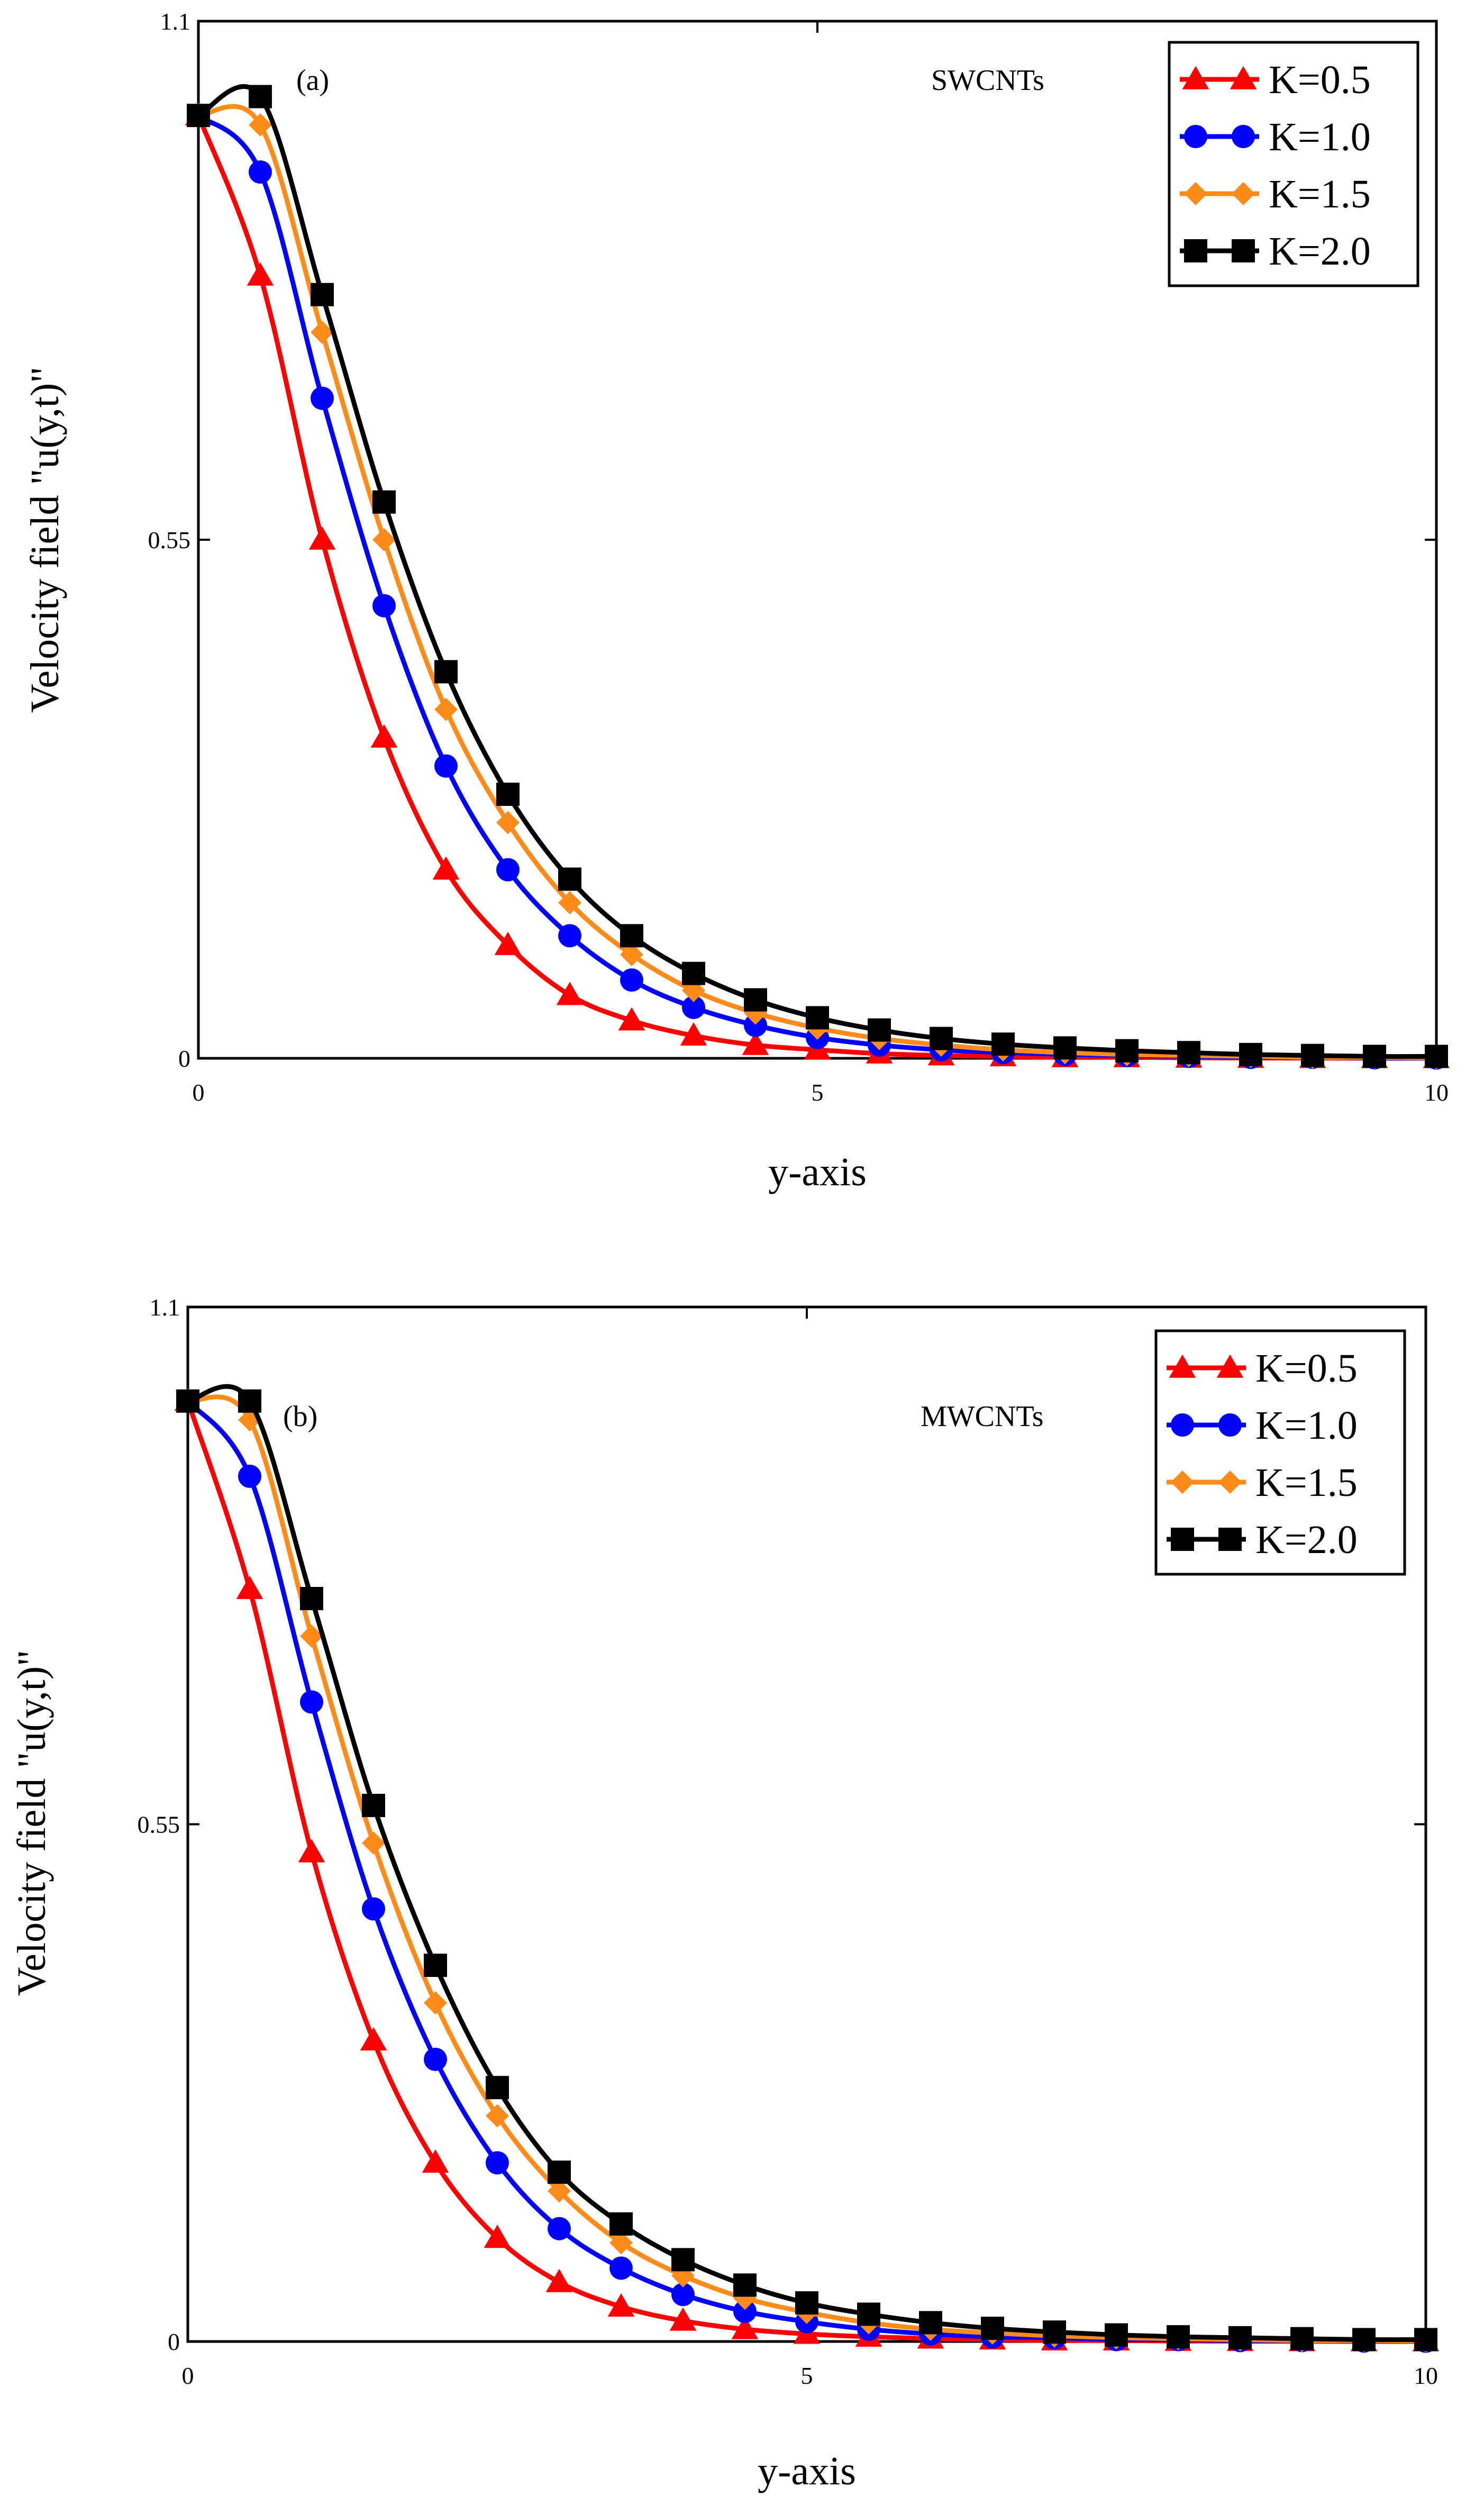  What do you see at coordinates (1320, 137) in the screenshot?
I see `legend-label: K=1.0` at bounding box center [1320, 137].